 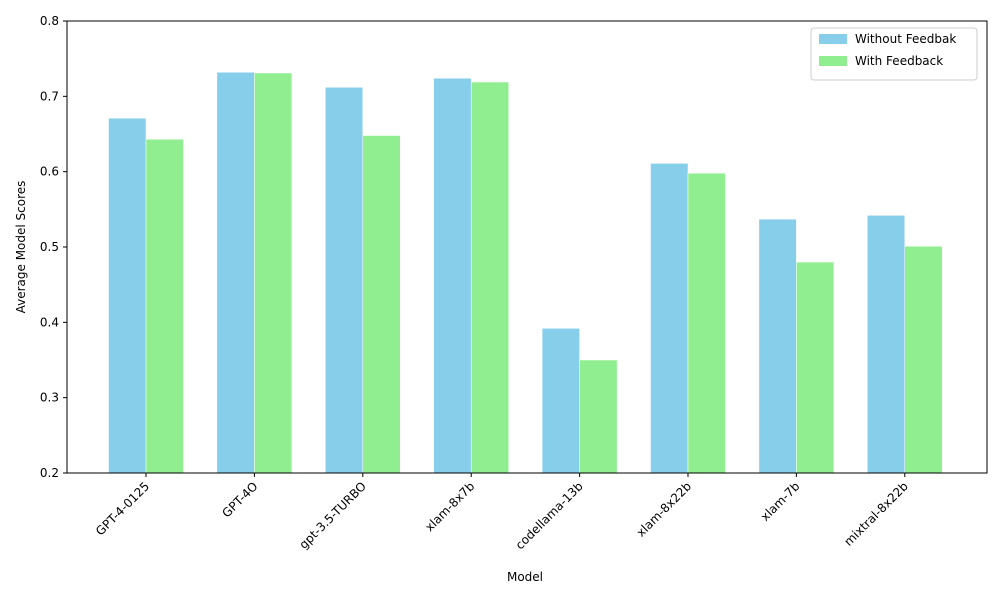 I want to click on legend-box, so click(x=894, y=54).